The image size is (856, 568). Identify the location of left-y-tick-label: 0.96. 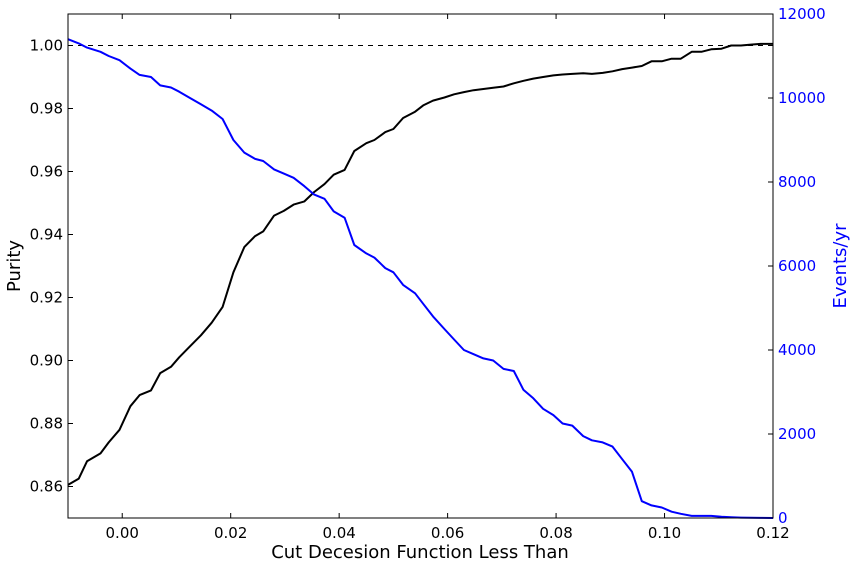
(46, 172).